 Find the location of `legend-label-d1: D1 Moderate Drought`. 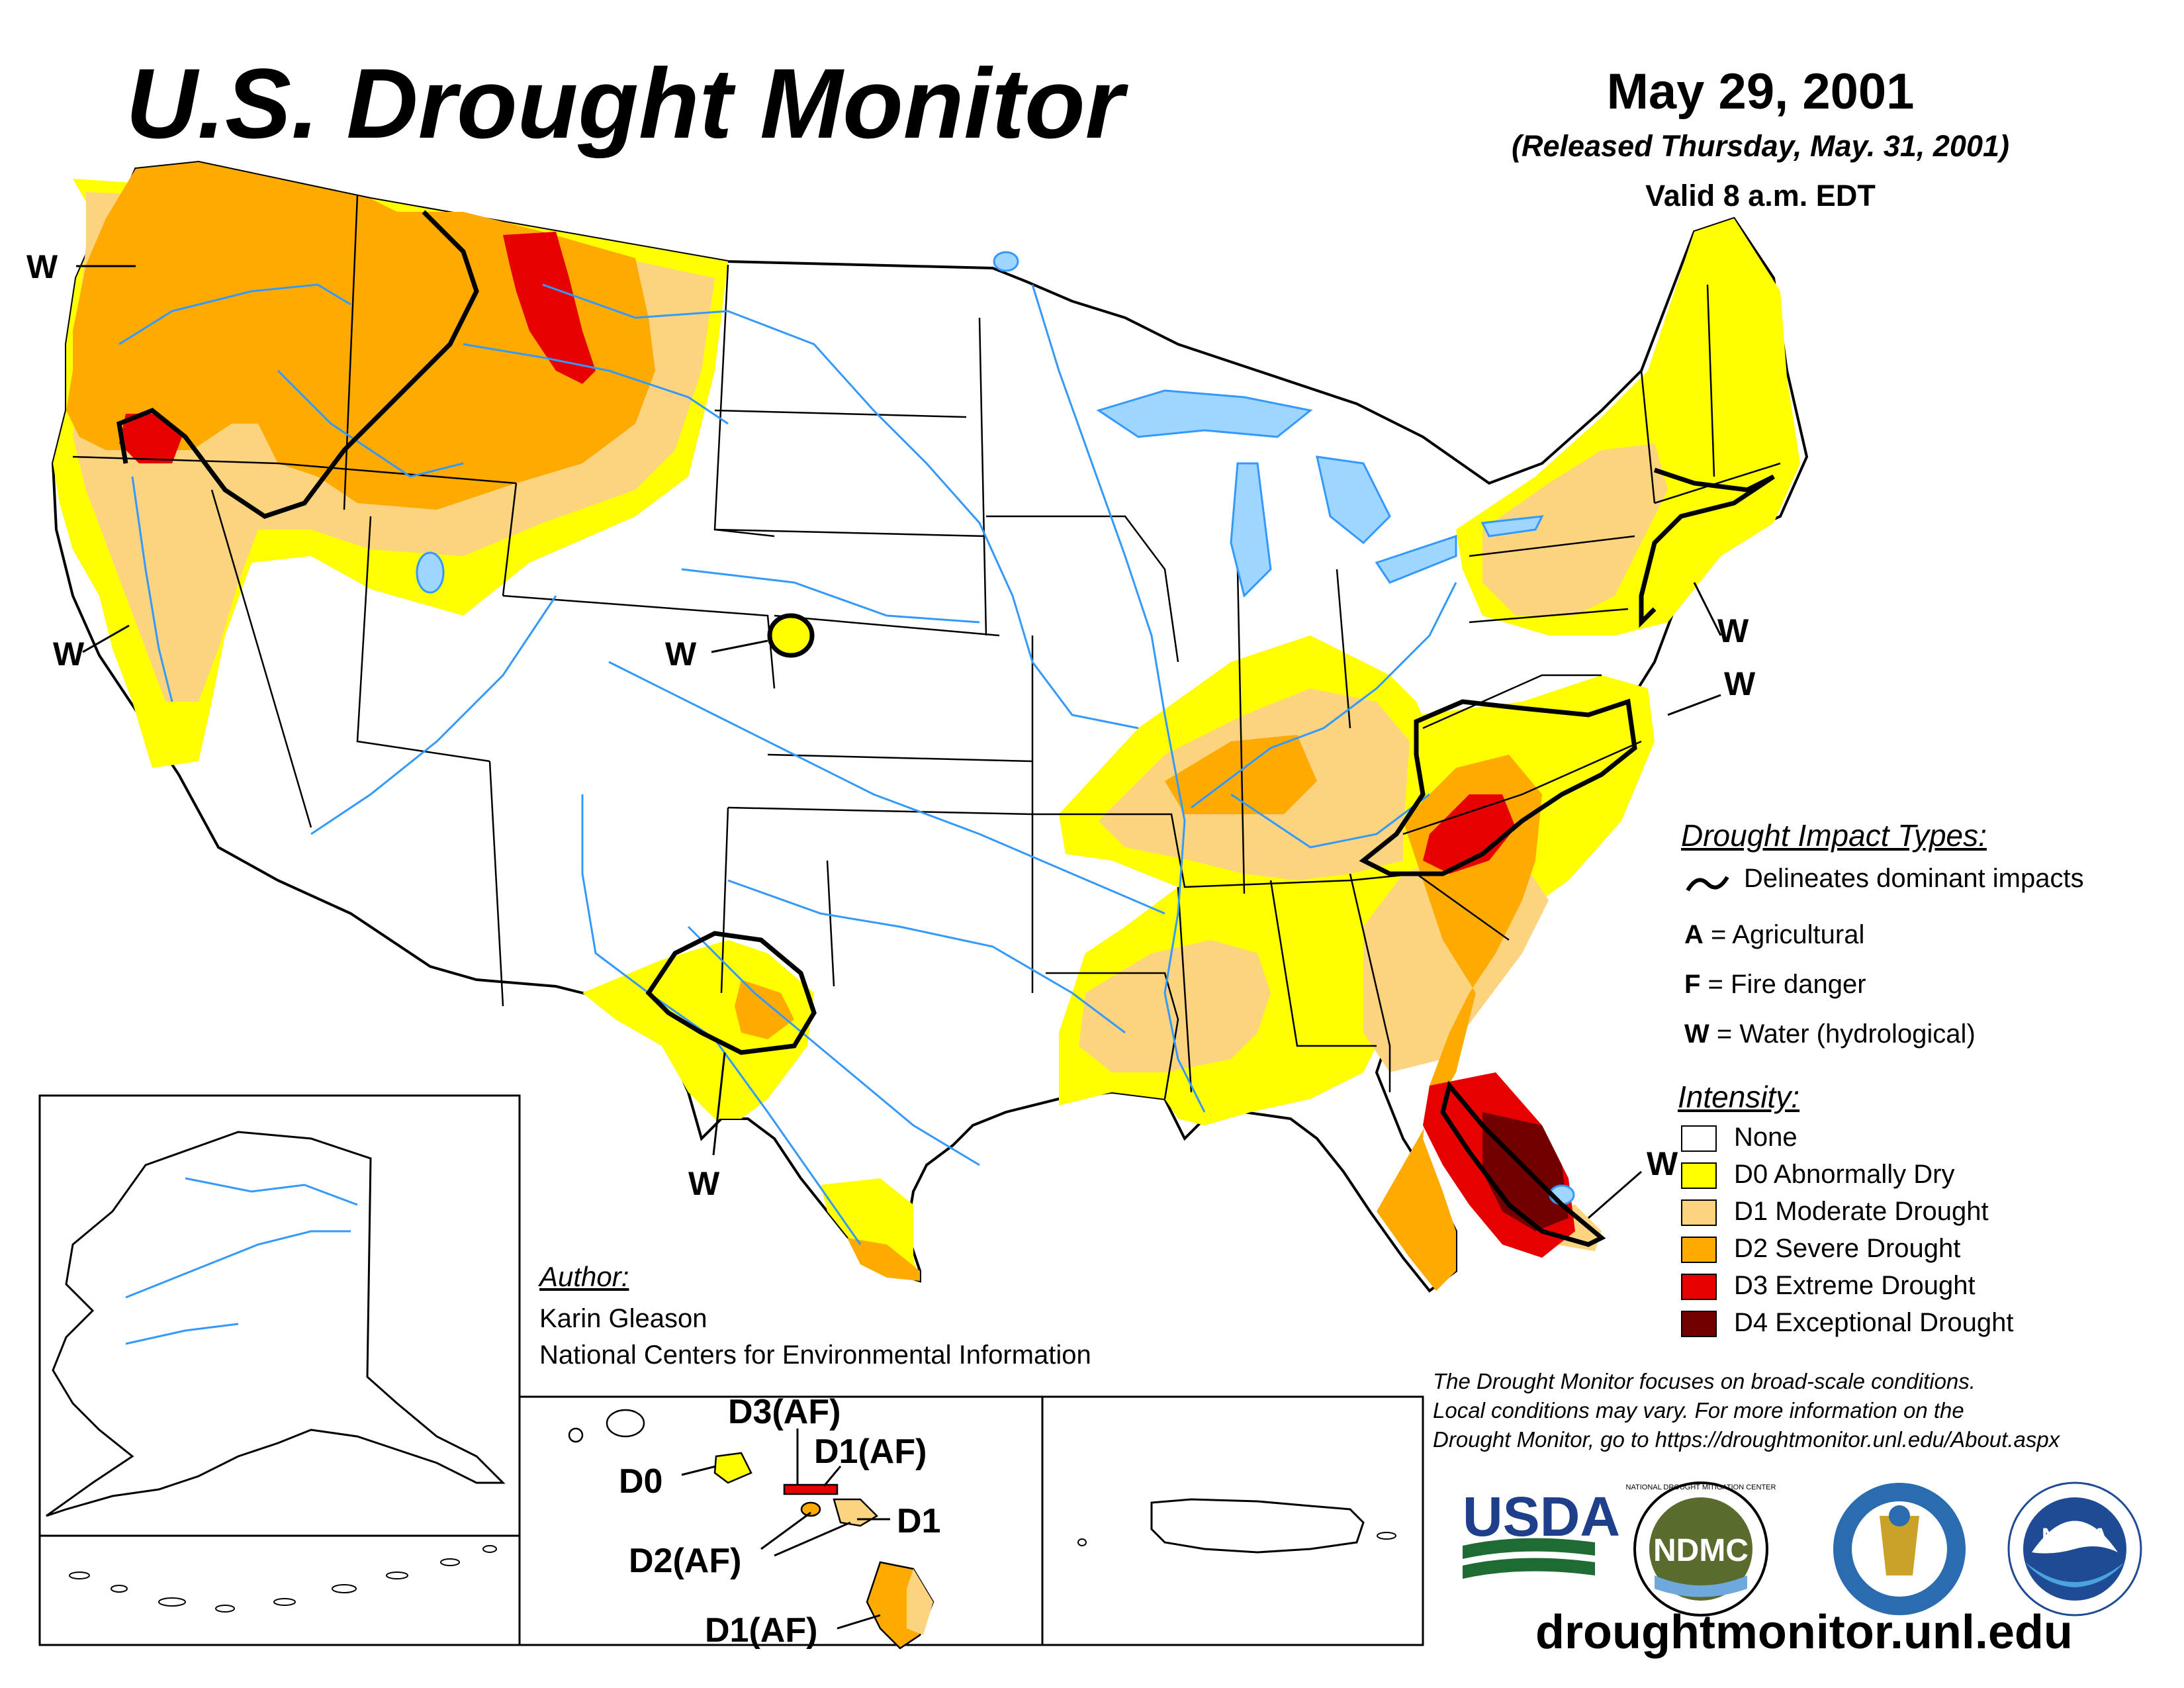

legend-label-d1: D1 Moderate Drought is located at coordinates (1861, 1211).